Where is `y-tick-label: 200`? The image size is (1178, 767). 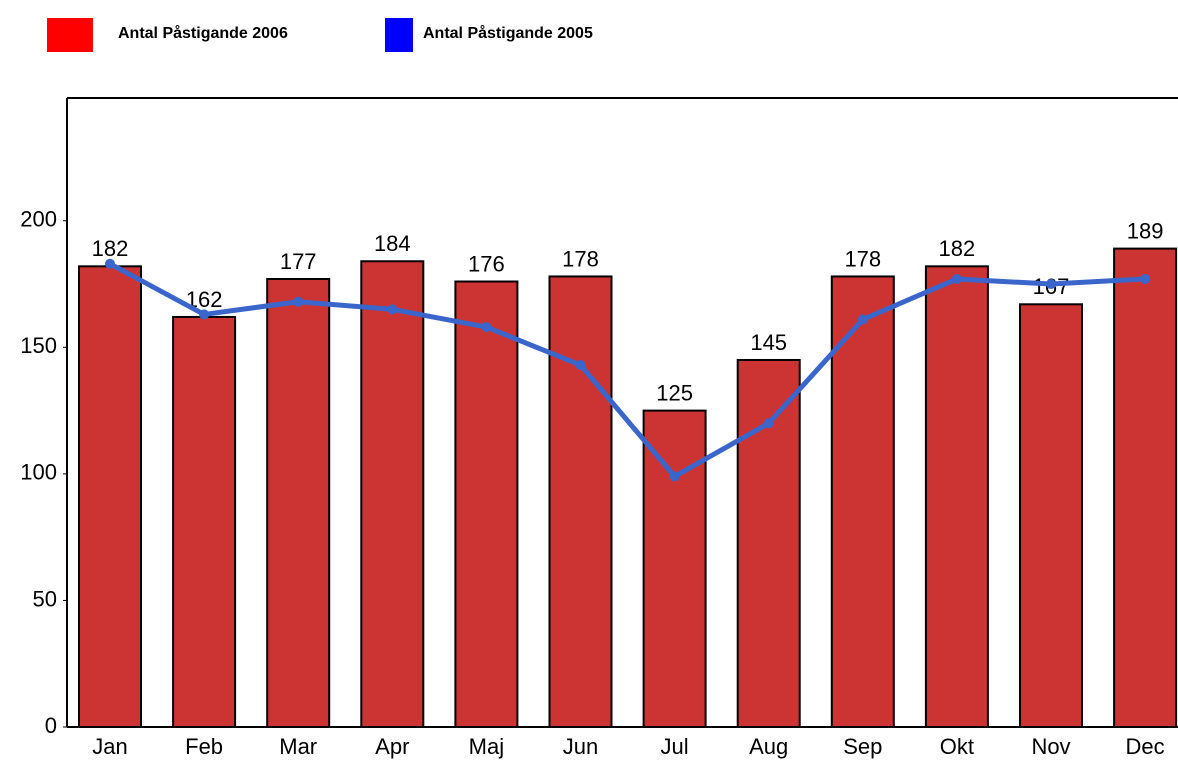 y-tick-label: 200 is located at coordinates (38, 219).